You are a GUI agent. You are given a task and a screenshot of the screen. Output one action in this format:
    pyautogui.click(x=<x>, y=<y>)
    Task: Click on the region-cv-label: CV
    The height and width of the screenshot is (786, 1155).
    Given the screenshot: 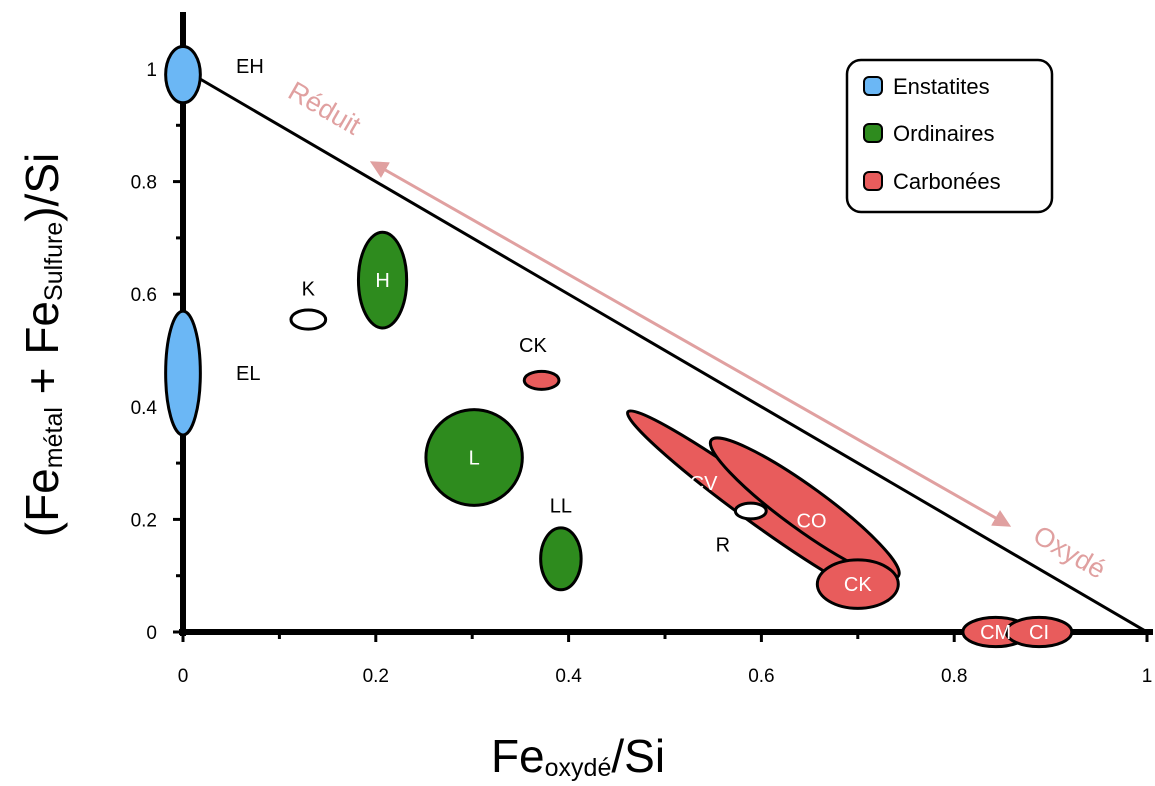 What is the action you would take?
    pyautogui.click(x=704, y=484)
    